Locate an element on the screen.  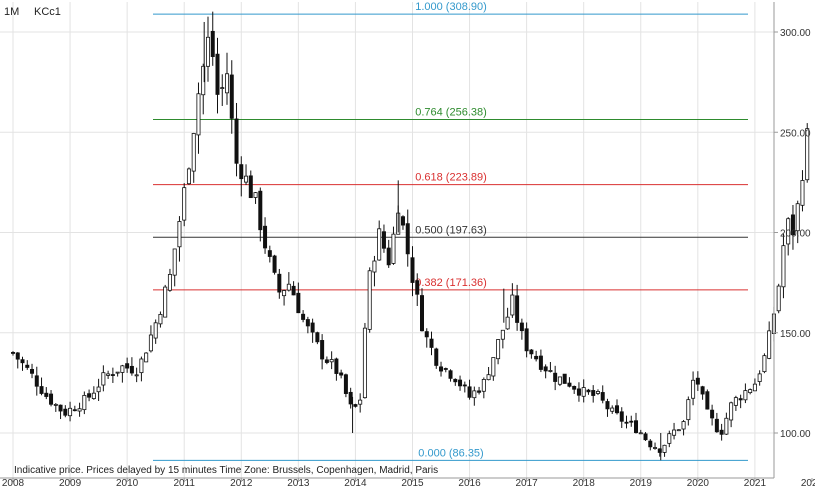
x-tick-label: 2009 is located at coordinates (70, 483).